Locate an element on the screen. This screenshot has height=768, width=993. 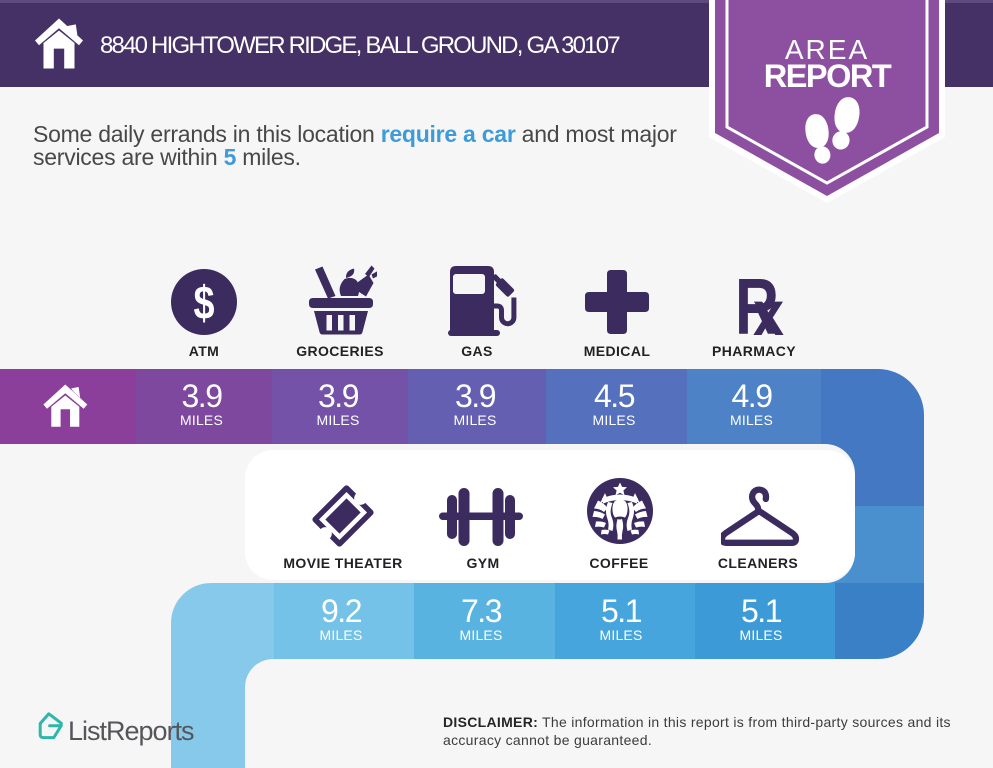
svg-text: R is located at coordinates (757, 301).